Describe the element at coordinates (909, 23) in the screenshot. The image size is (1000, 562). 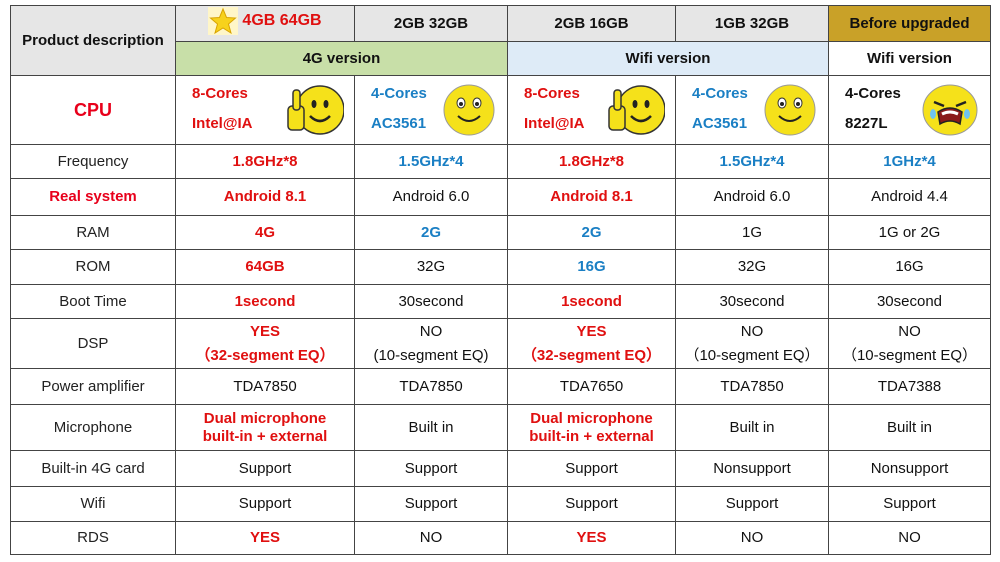
I see `config-header-before-upgraded: Before upgraded` at that location.